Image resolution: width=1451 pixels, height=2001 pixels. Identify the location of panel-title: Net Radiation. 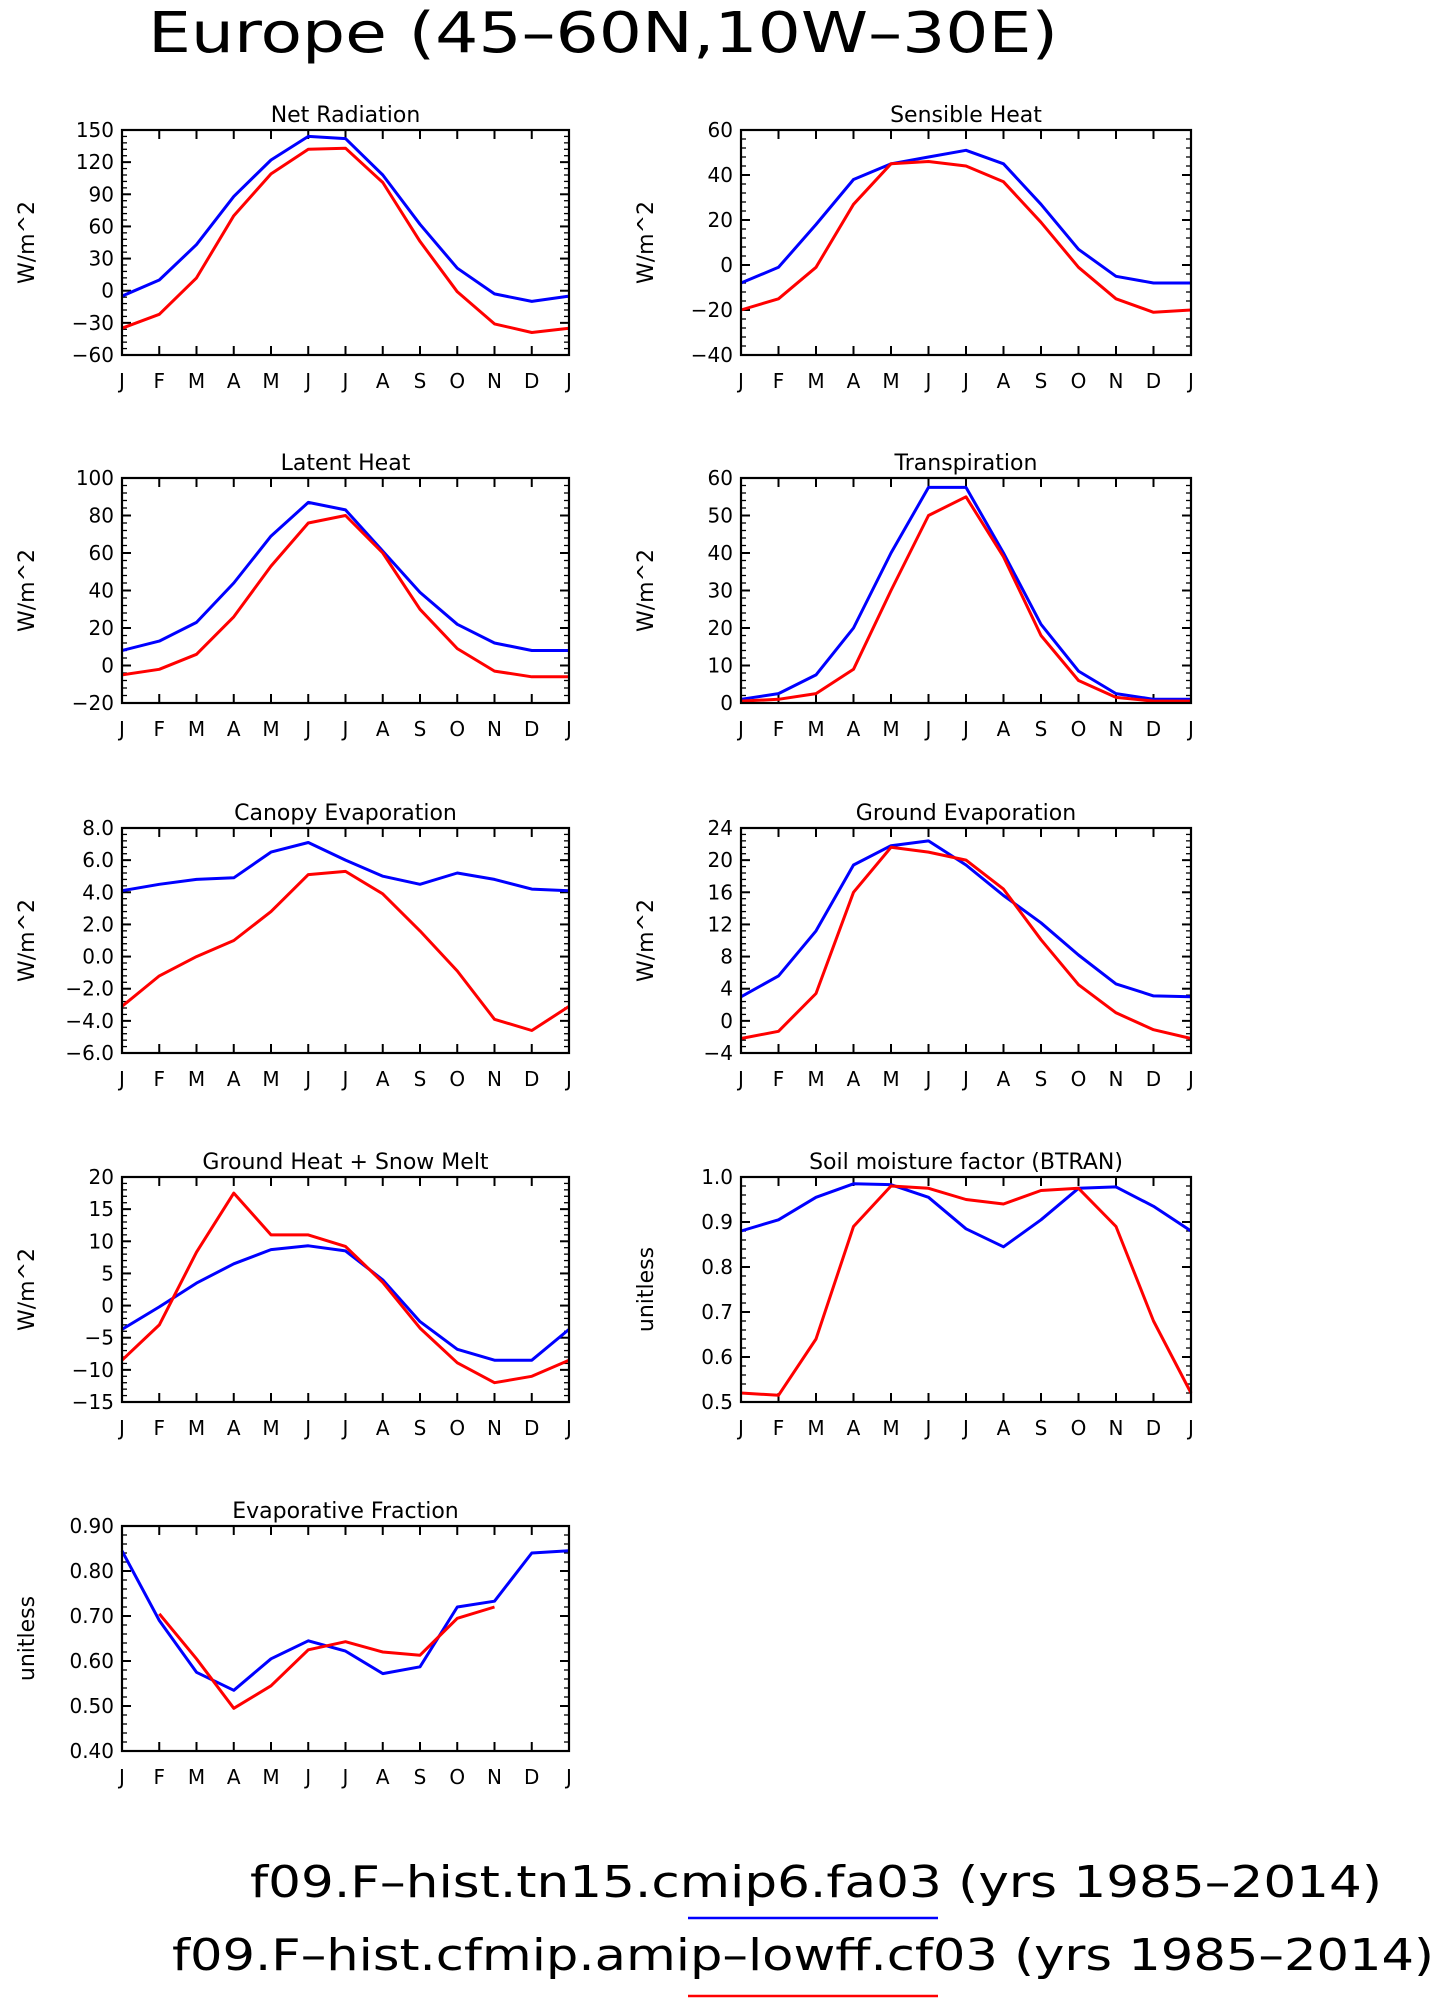
(346, 115).